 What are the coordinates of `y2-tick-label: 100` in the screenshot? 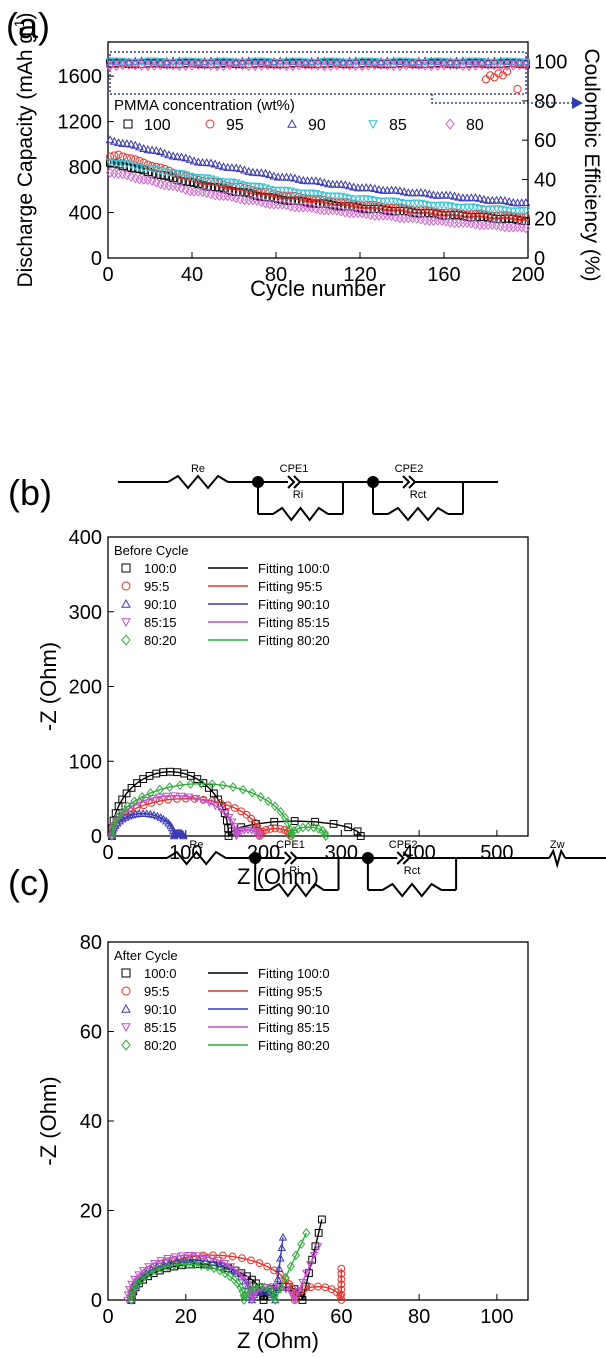 It's located at (550, 63).